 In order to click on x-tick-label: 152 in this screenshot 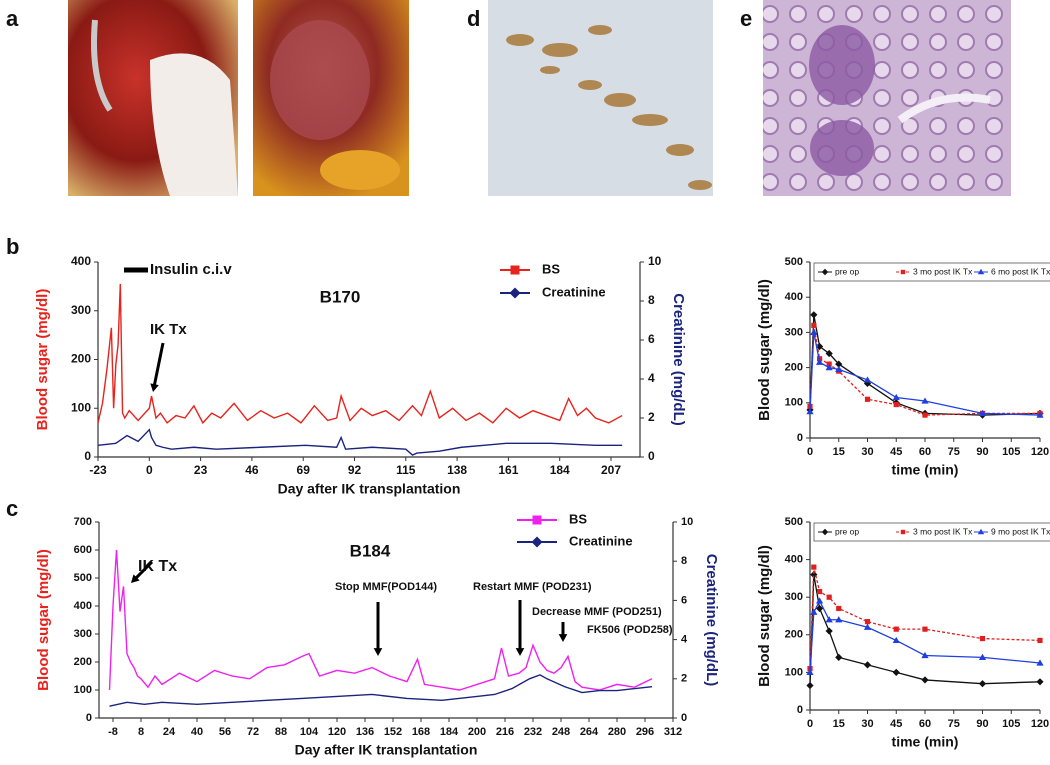, I will do `click(393, 732)`.